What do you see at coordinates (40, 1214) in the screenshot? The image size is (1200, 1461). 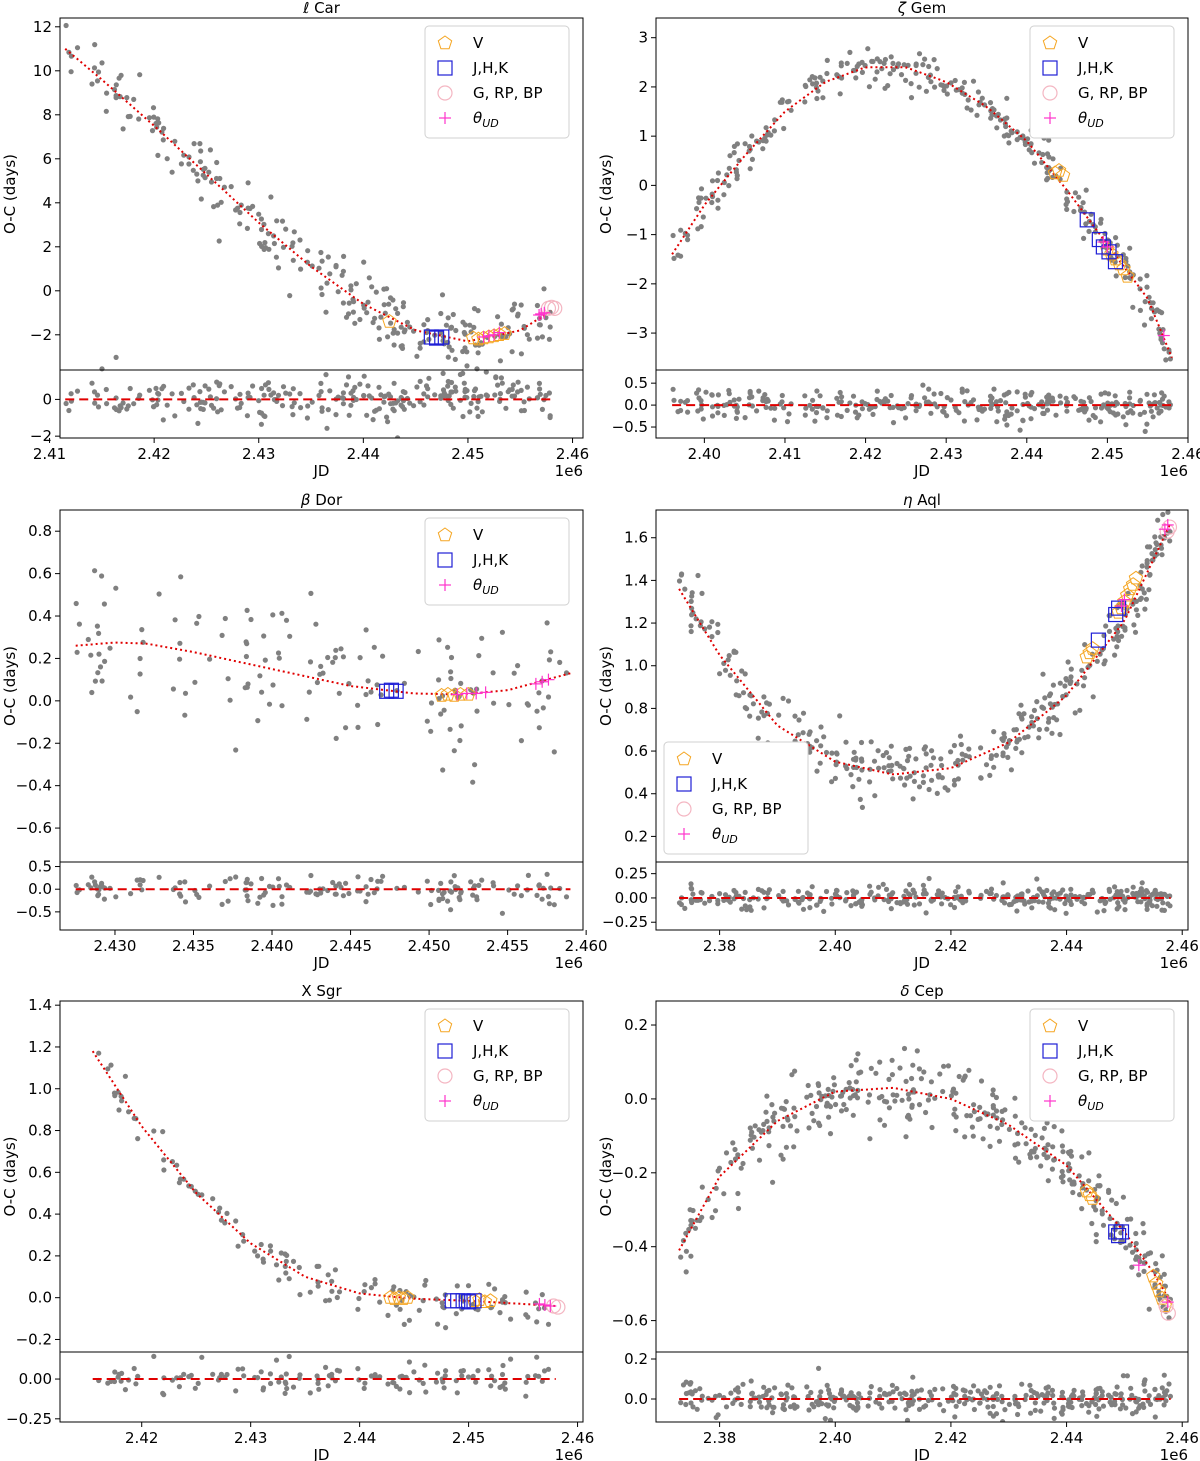 I see `y-tick-label: 0.4` at bounding box center [40, 1214].